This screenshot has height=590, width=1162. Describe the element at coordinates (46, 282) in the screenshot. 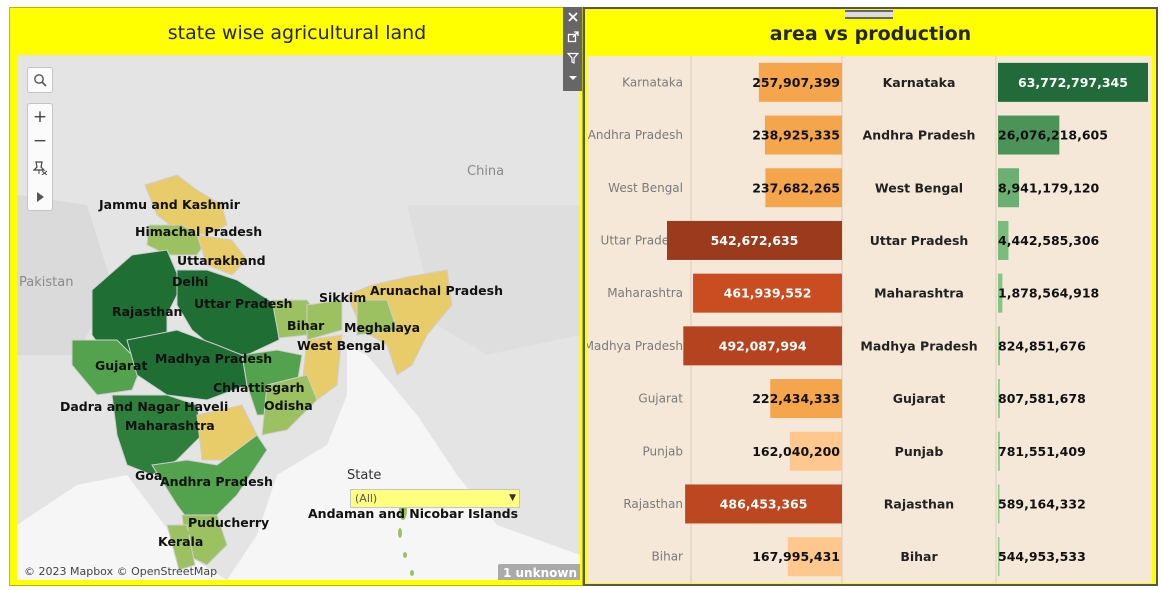

I see `country-label-pakistan: Pakistan` at that location.